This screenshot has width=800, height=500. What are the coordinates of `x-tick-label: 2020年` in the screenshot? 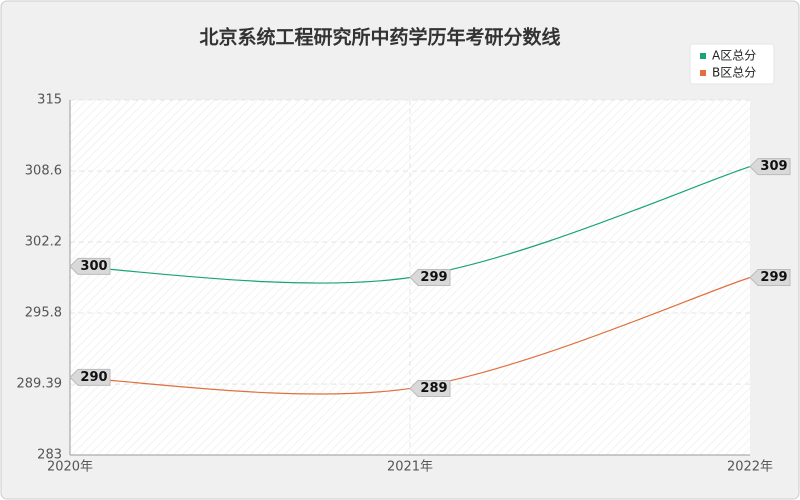 It's located at (70, 467).